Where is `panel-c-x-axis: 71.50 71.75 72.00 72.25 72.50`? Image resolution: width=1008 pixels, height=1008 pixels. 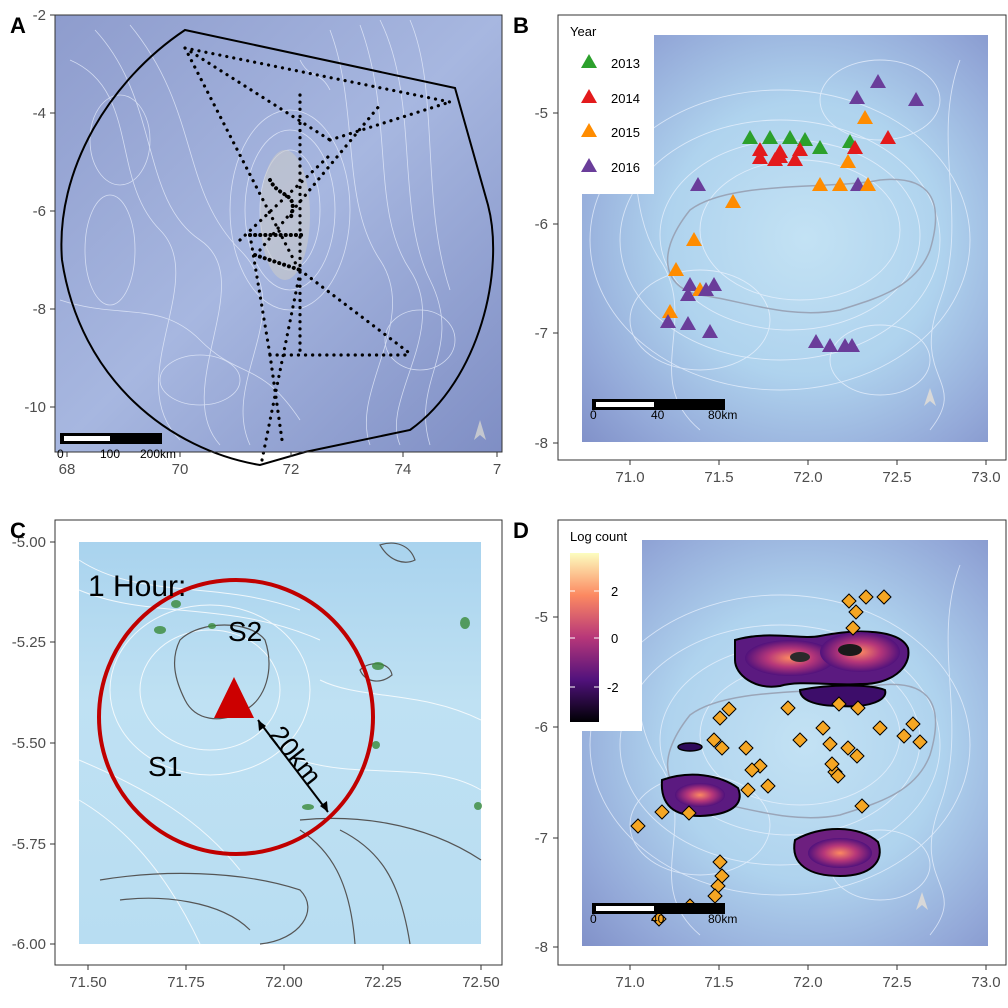
panel-c-x-axis: 71.50 71.75 72.00 72.25 72.50 is located at coordinates (284, 978).